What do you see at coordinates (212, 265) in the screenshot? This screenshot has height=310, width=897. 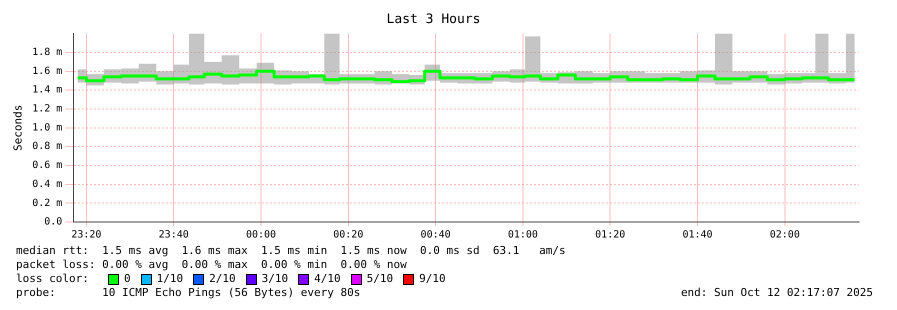 I see `text: packet loss: 0.00 % avg 0.00 % max 0.00 % min 0.00 % now` at bounding box center [212, 265].